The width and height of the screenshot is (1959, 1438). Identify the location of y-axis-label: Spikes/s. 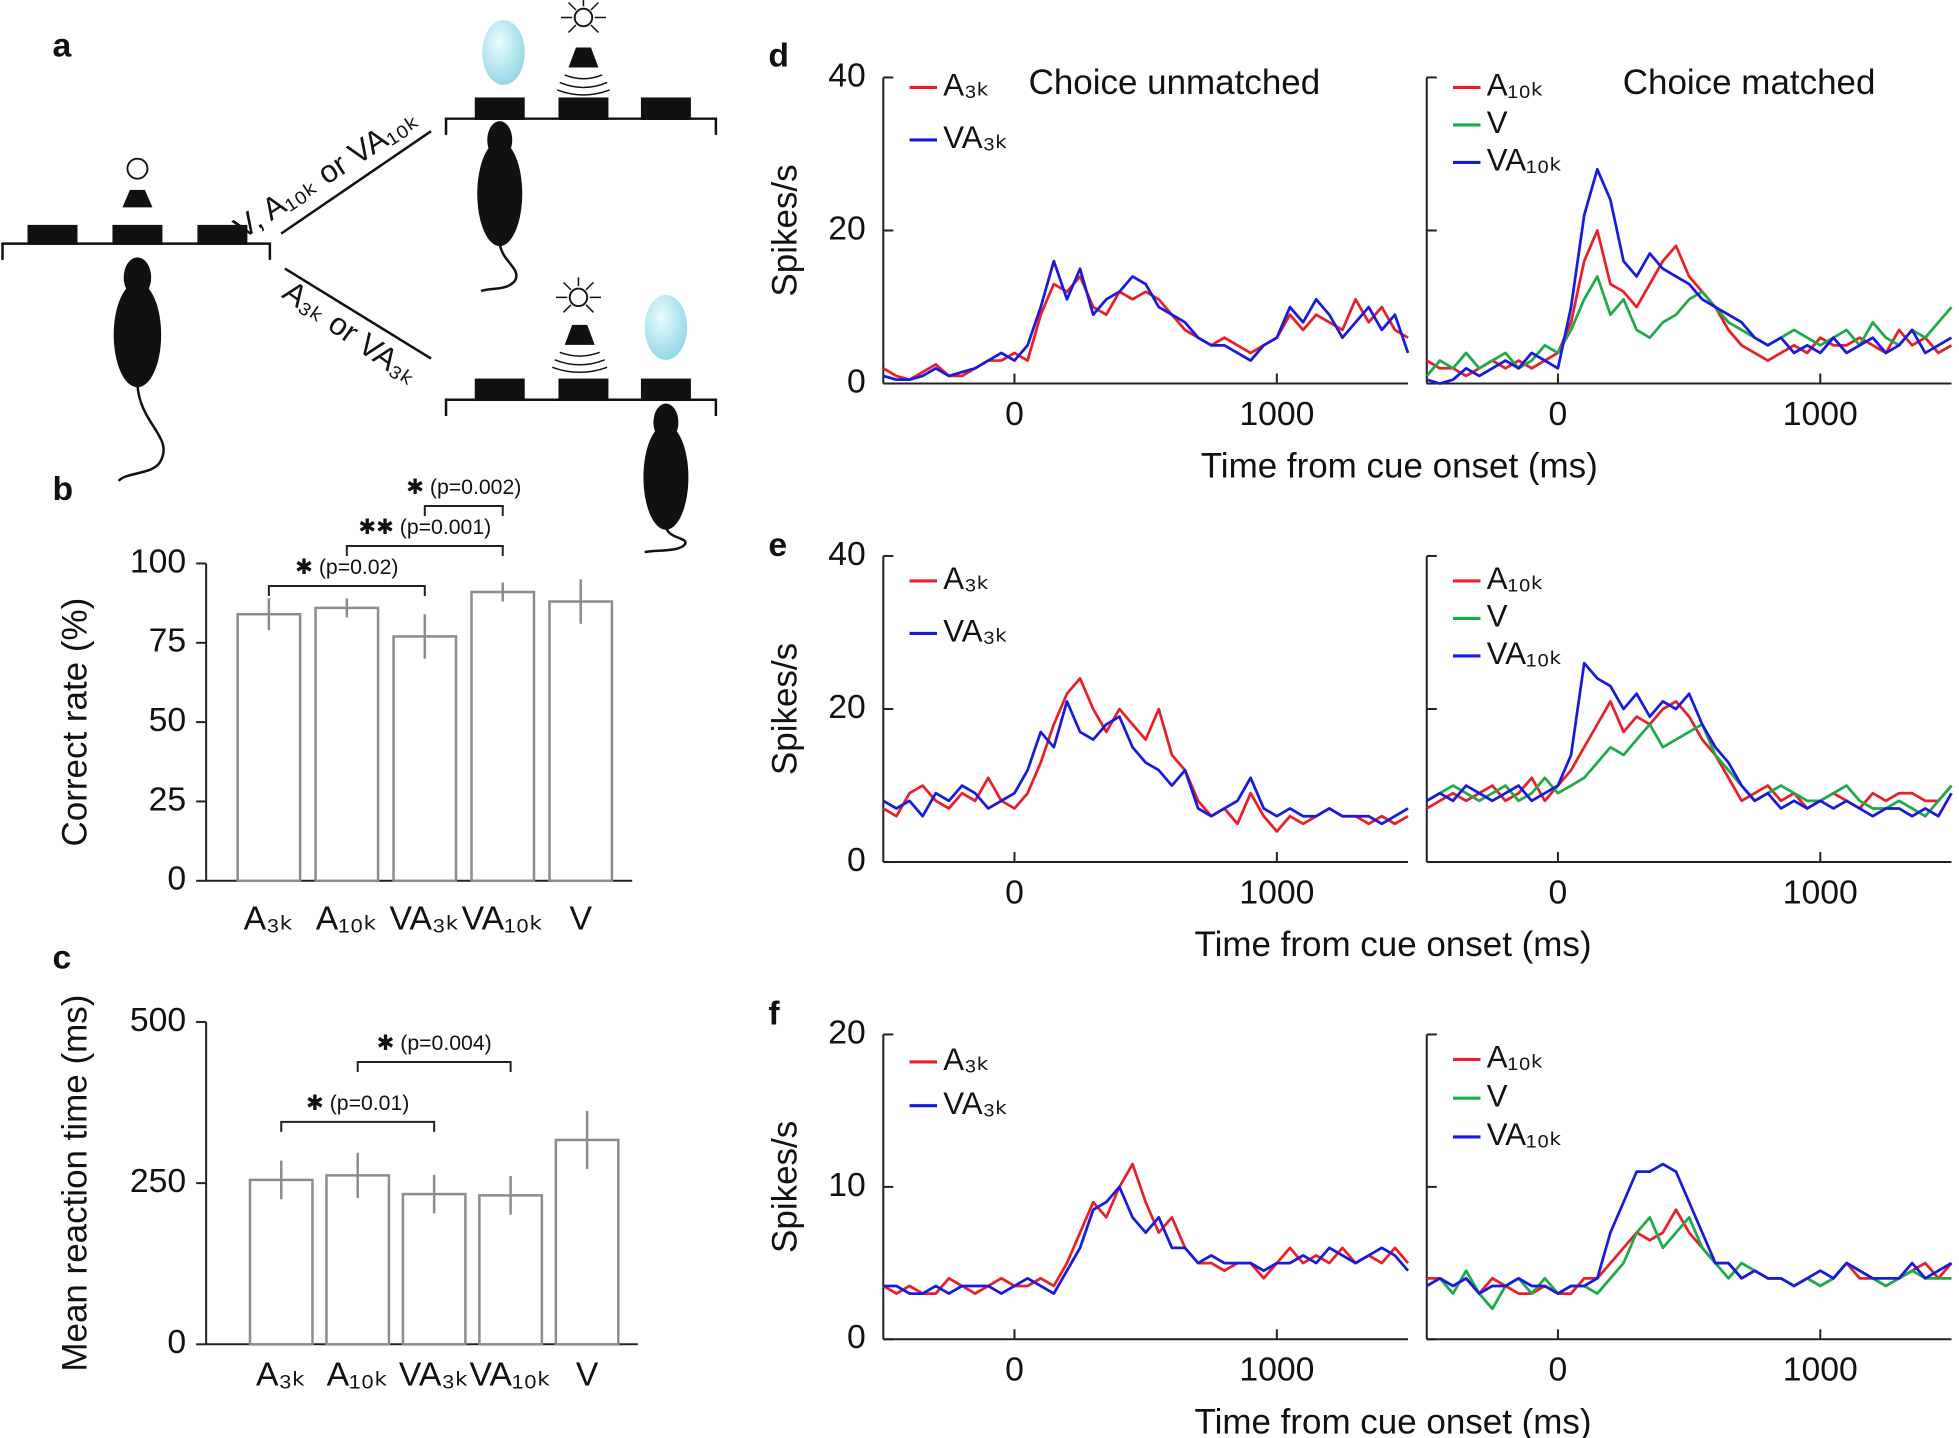
(784, 230).